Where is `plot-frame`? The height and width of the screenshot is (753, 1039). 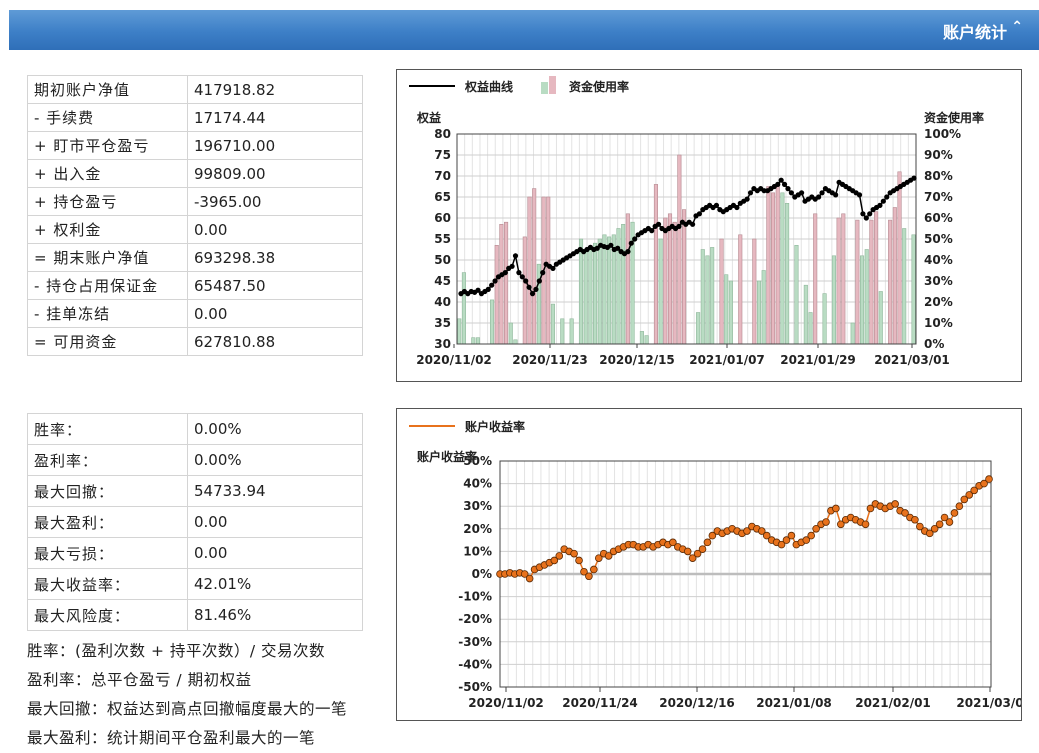
plot-frame is located at coordinates (686, 239).